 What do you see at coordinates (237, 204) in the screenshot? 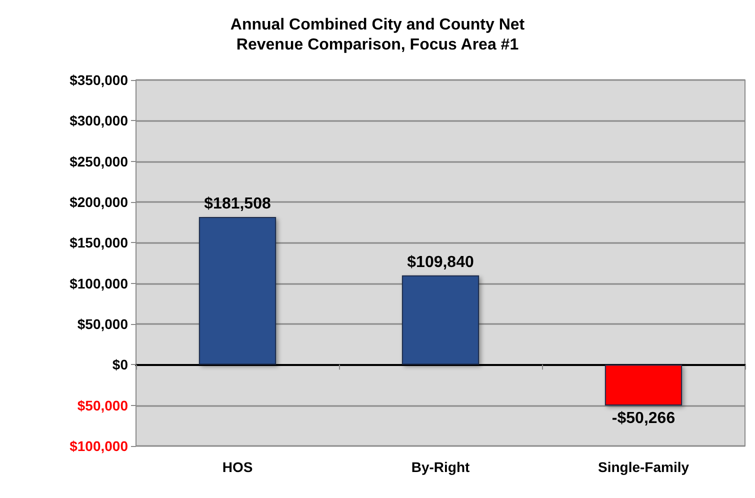
I see `data-label: $181,508` at bounding box center [237, 204].